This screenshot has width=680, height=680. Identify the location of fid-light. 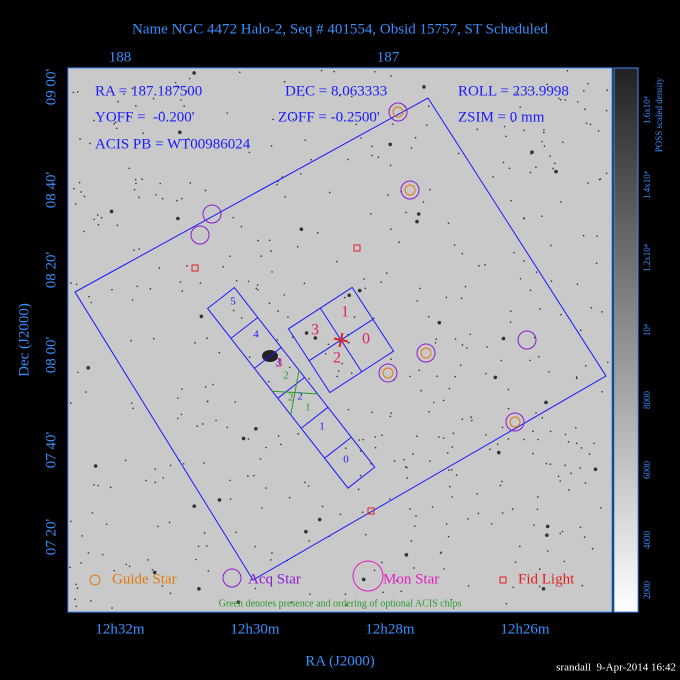
(357, 248).